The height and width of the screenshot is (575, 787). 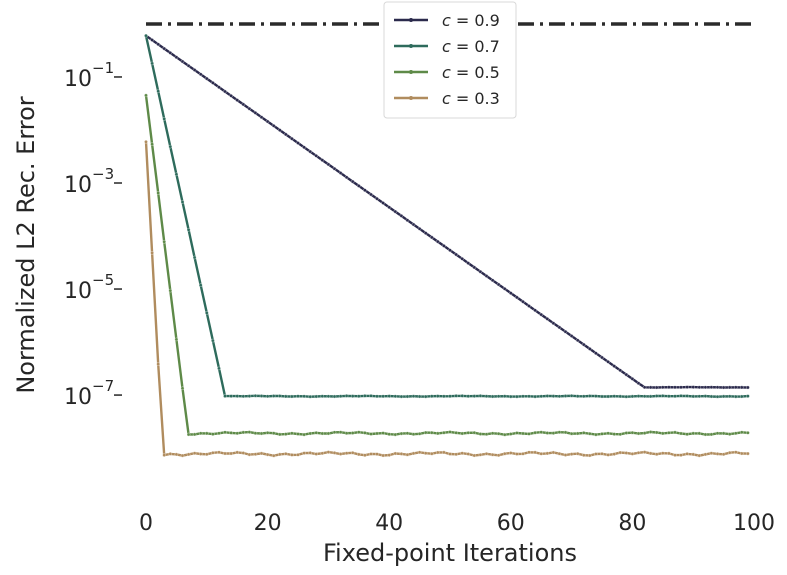 I want to click on legend-label: c = 0.3, so click(x=471, y=98).